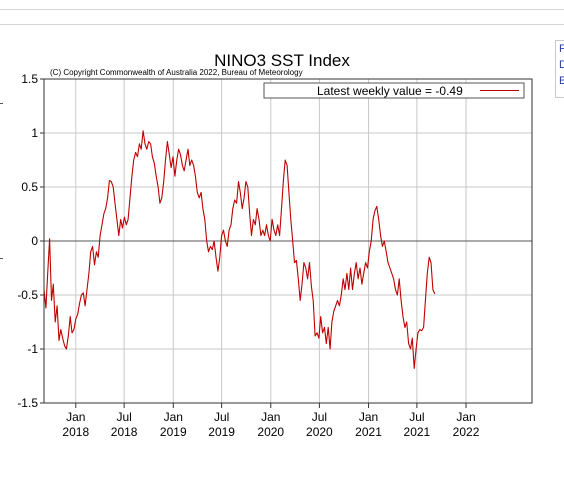 This screenshot has height=477, width=564. What do you see at coordinates (561, 49) in the screenshot?
I see `side-link-1: F` at bounding box center [561, 49].